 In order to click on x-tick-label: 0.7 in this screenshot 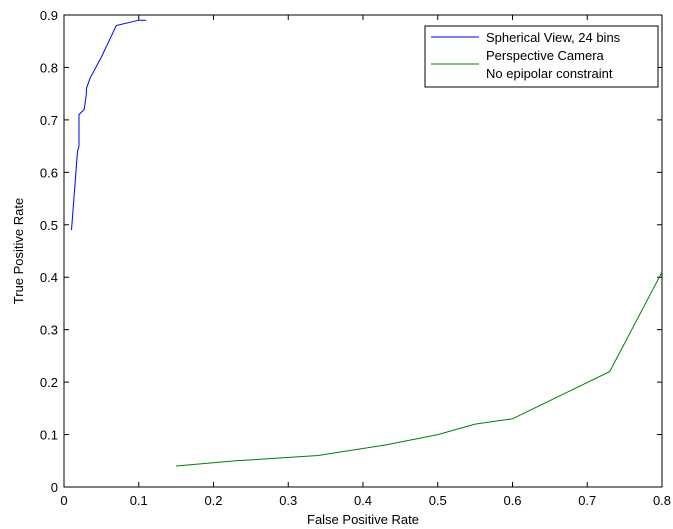, I will do `click(587, 500)`.